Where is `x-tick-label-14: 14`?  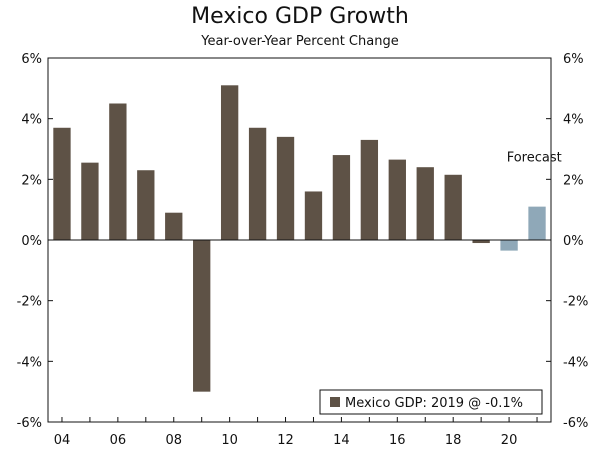
x-tick-label-14: 14 is located at coordinates (341, 440).